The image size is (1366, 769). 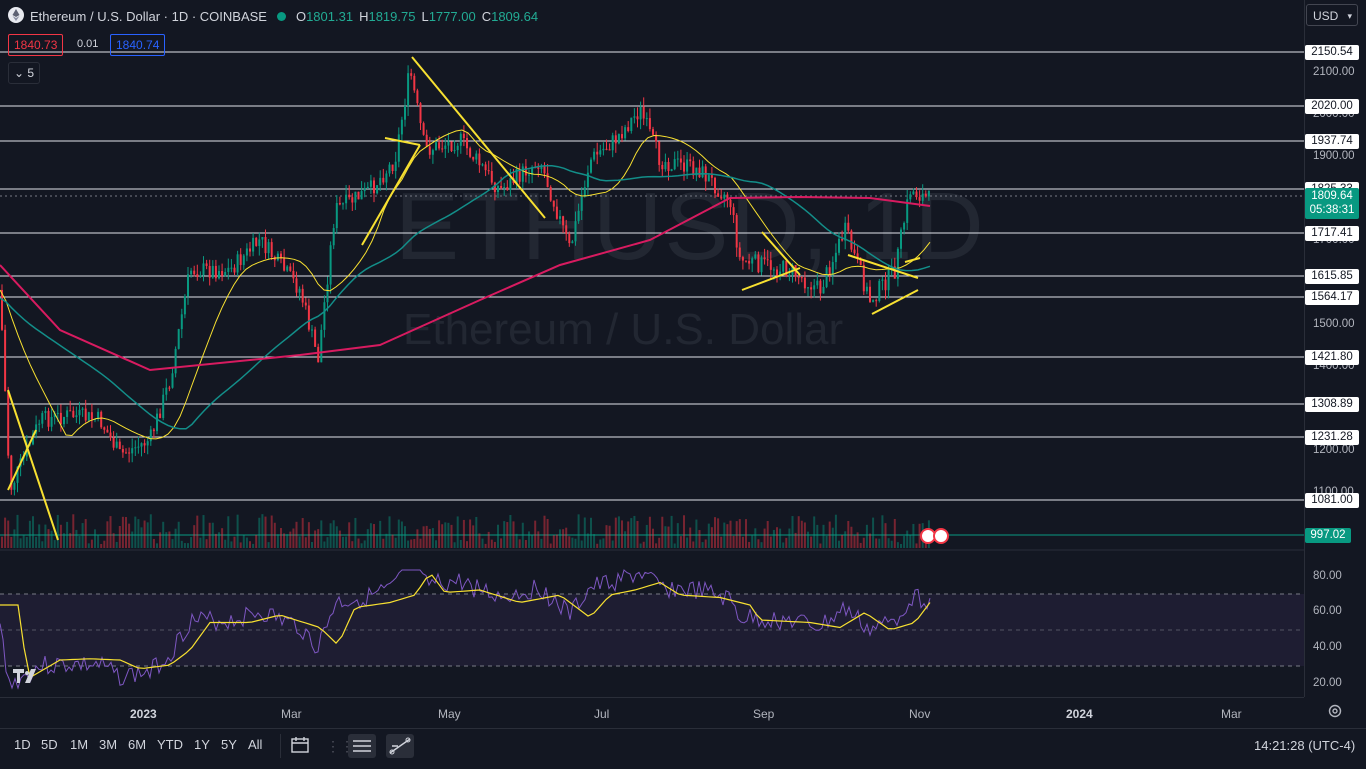 What do you see at coordinates (391, 195) in the screenshot?
I see `trend-line` at bounding box center [391, 195].